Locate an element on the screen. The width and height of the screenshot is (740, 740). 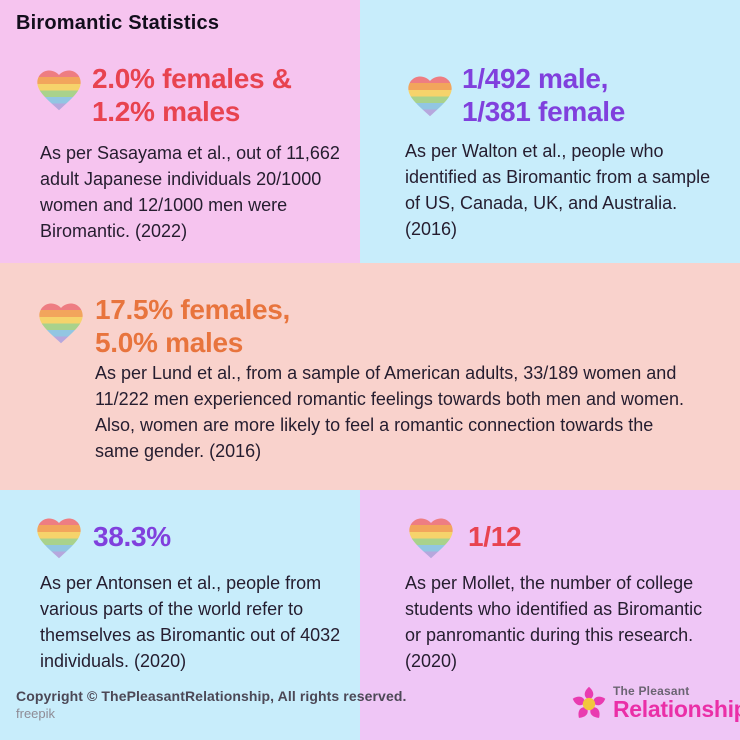
stat-line-1: 1/12 is located at coordinates (495, 536).